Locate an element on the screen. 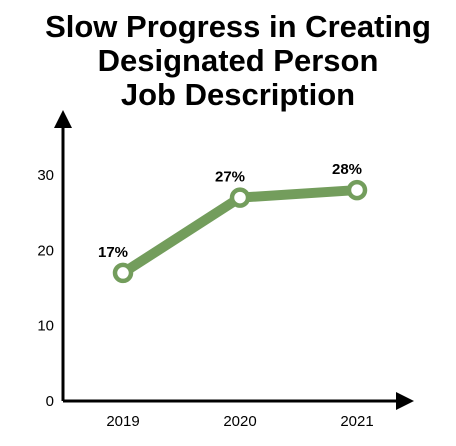 This screenshot has width=456, height=446. x-tick-label: 2021 is located at coordinates (356, 421).